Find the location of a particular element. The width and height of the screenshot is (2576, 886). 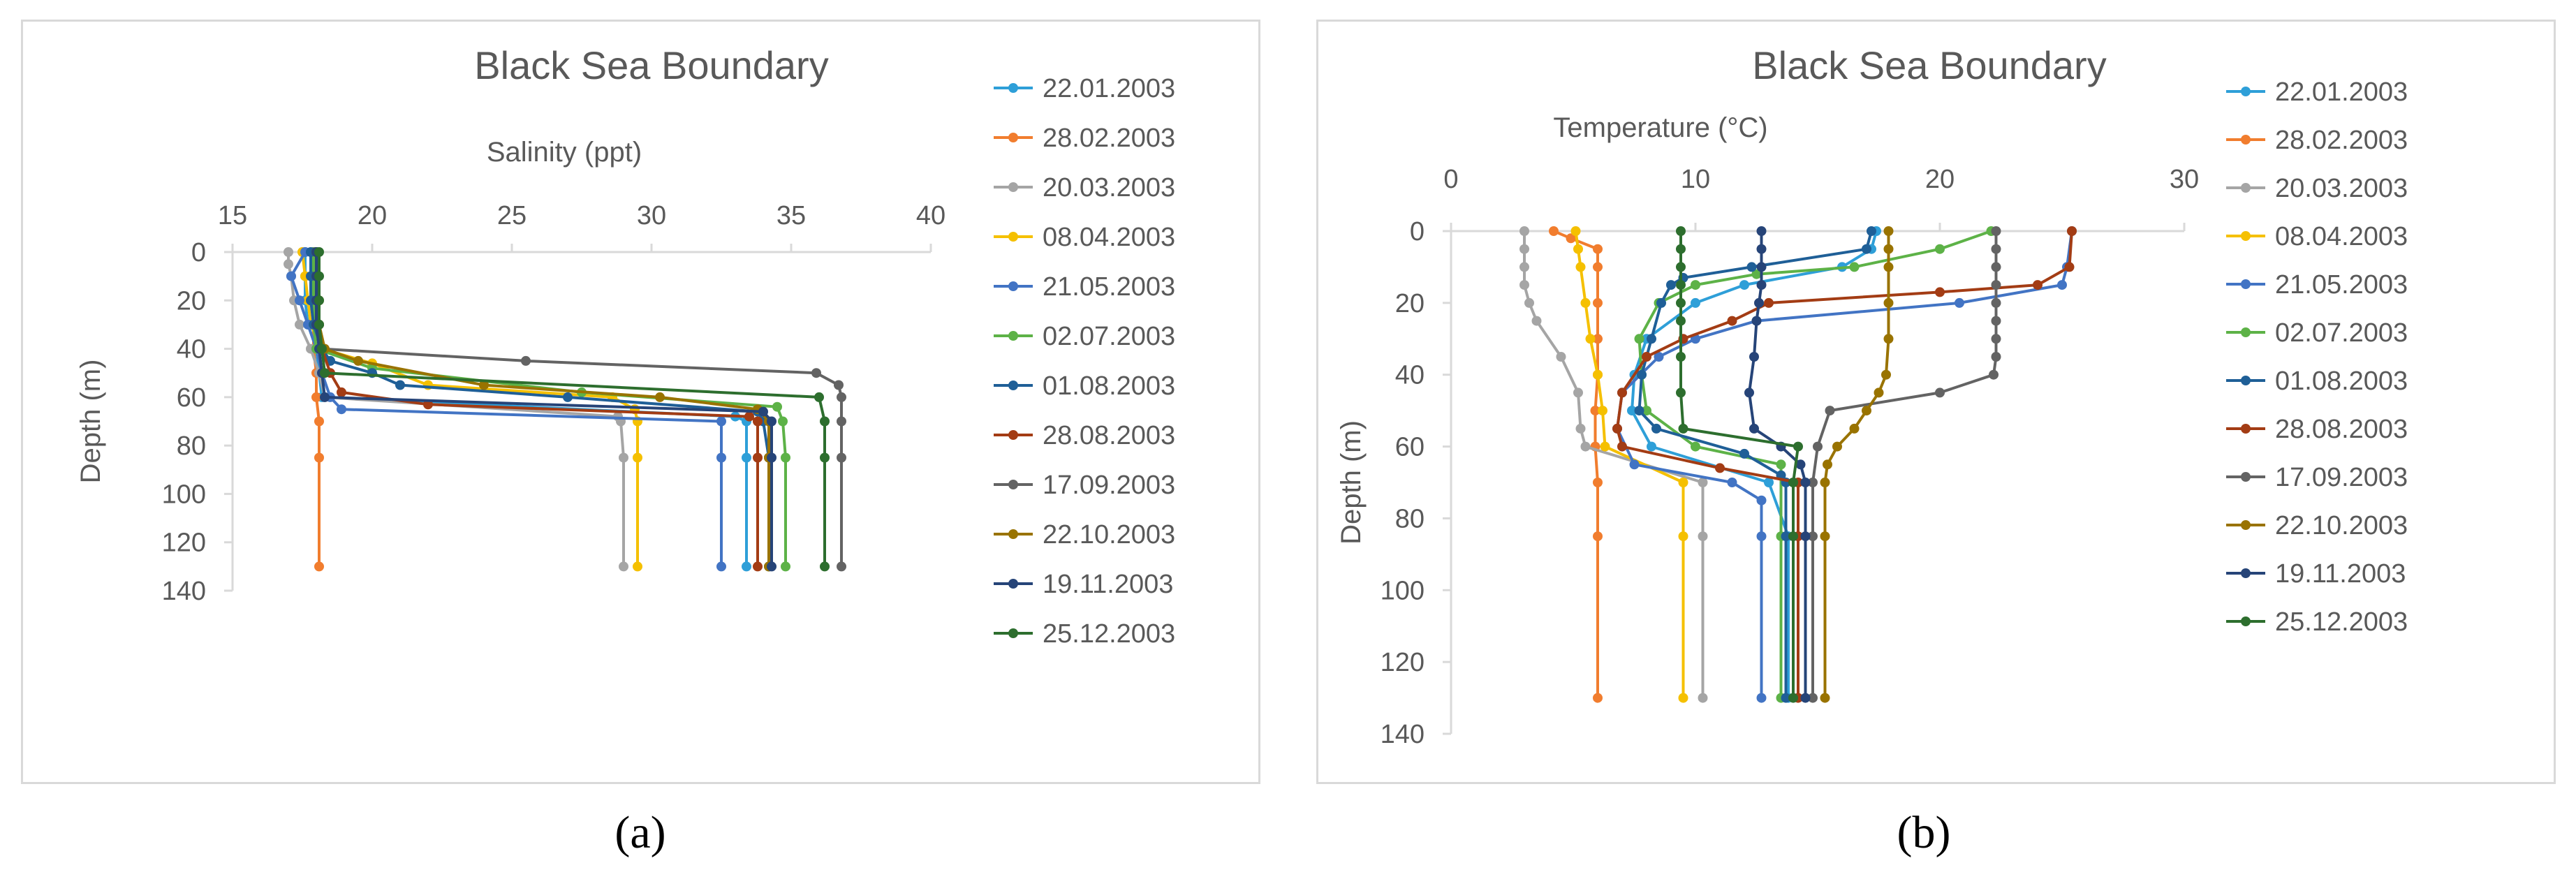

x-axis-label: Salinity (ppt) is located at coordinates (564, 152).